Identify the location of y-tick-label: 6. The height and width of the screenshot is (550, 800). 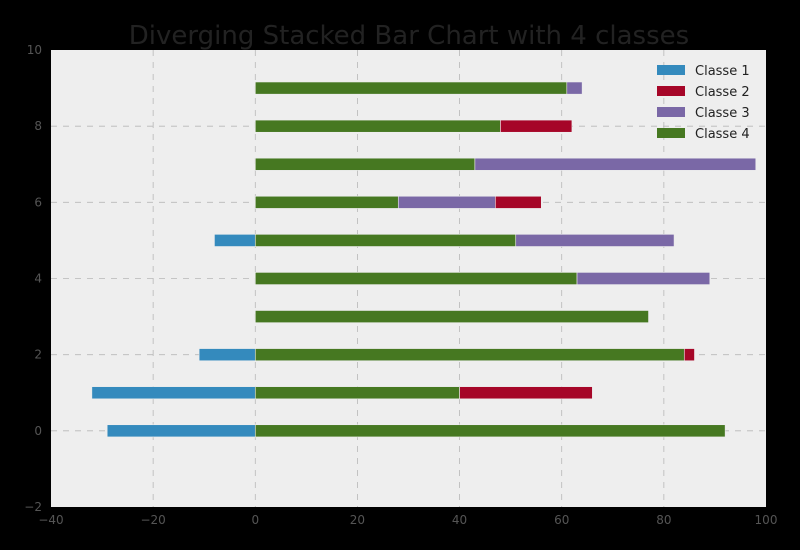
(38, 202).